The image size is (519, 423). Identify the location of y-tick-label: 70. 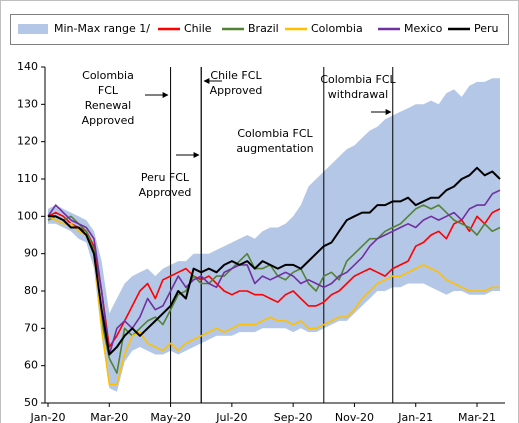
(31, 327).